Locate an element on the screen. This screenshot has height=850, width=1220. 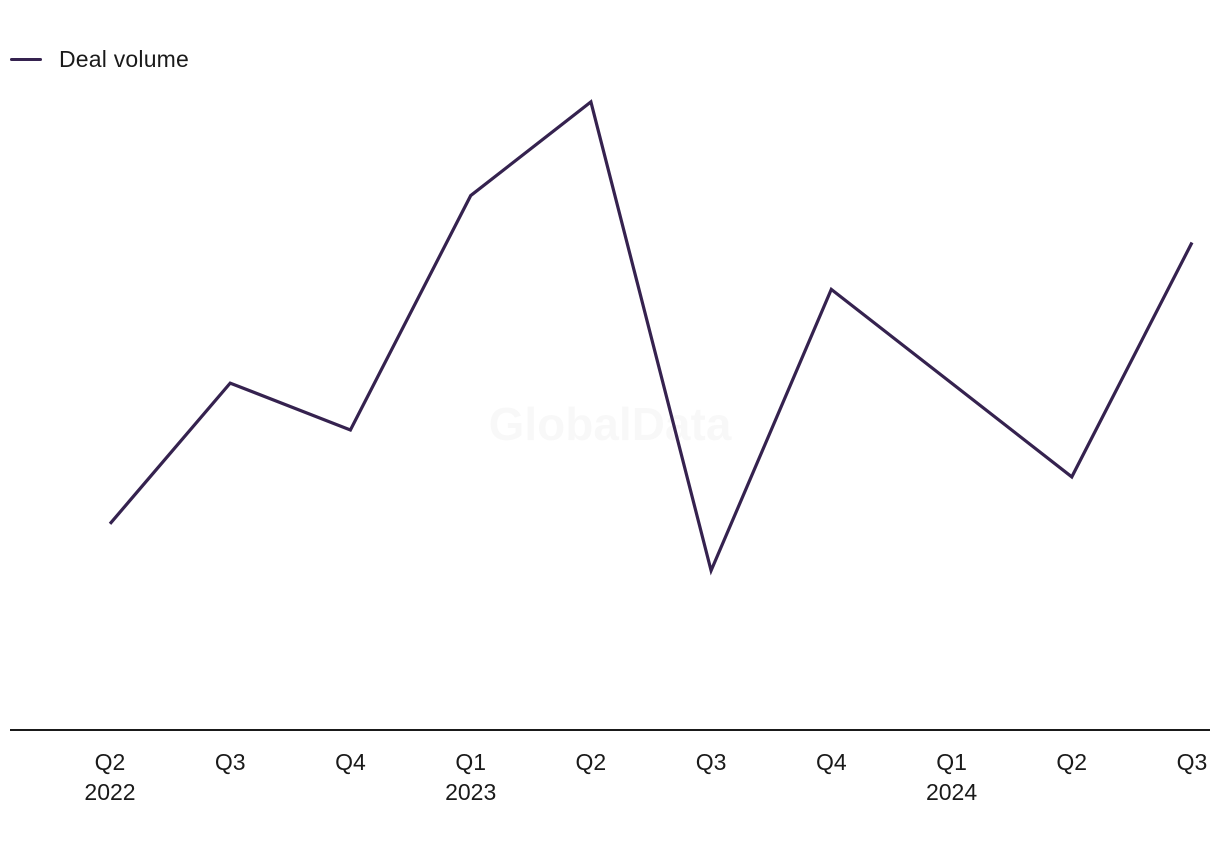
x-tick-labels: Q2 2022 Q3 Q4 Q1 2023 Q2 Q3 Q4 Q1 2024 Q2 Q3 is located at coordinates (645, 777).